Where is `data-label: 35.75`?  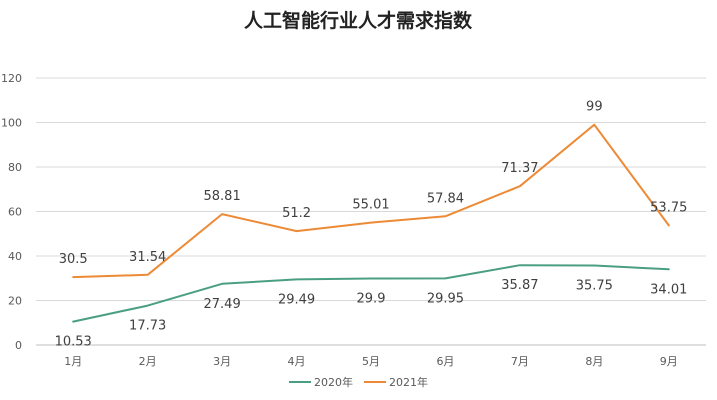 data-label: 35.75 is located at coordinates (594, 285).